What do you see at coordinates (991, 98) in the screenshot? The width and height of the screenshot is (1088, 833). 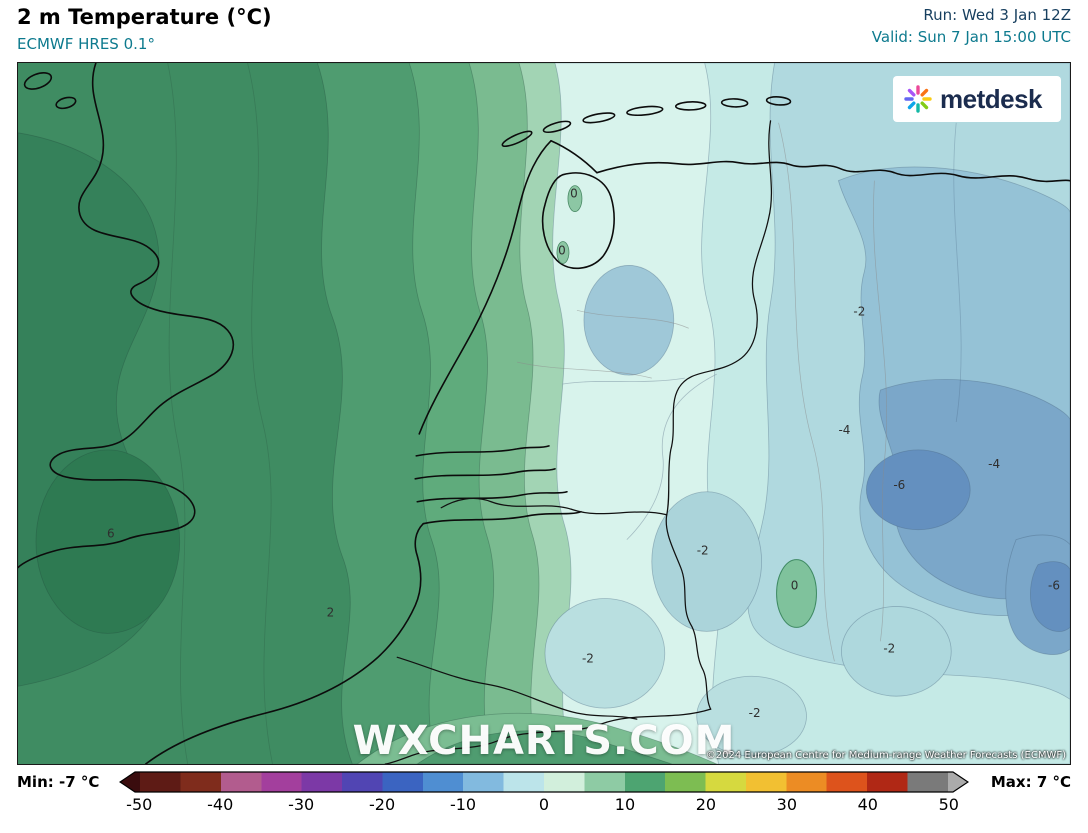 I see `logo-text: metdesk` at bounding box center [991, 98].